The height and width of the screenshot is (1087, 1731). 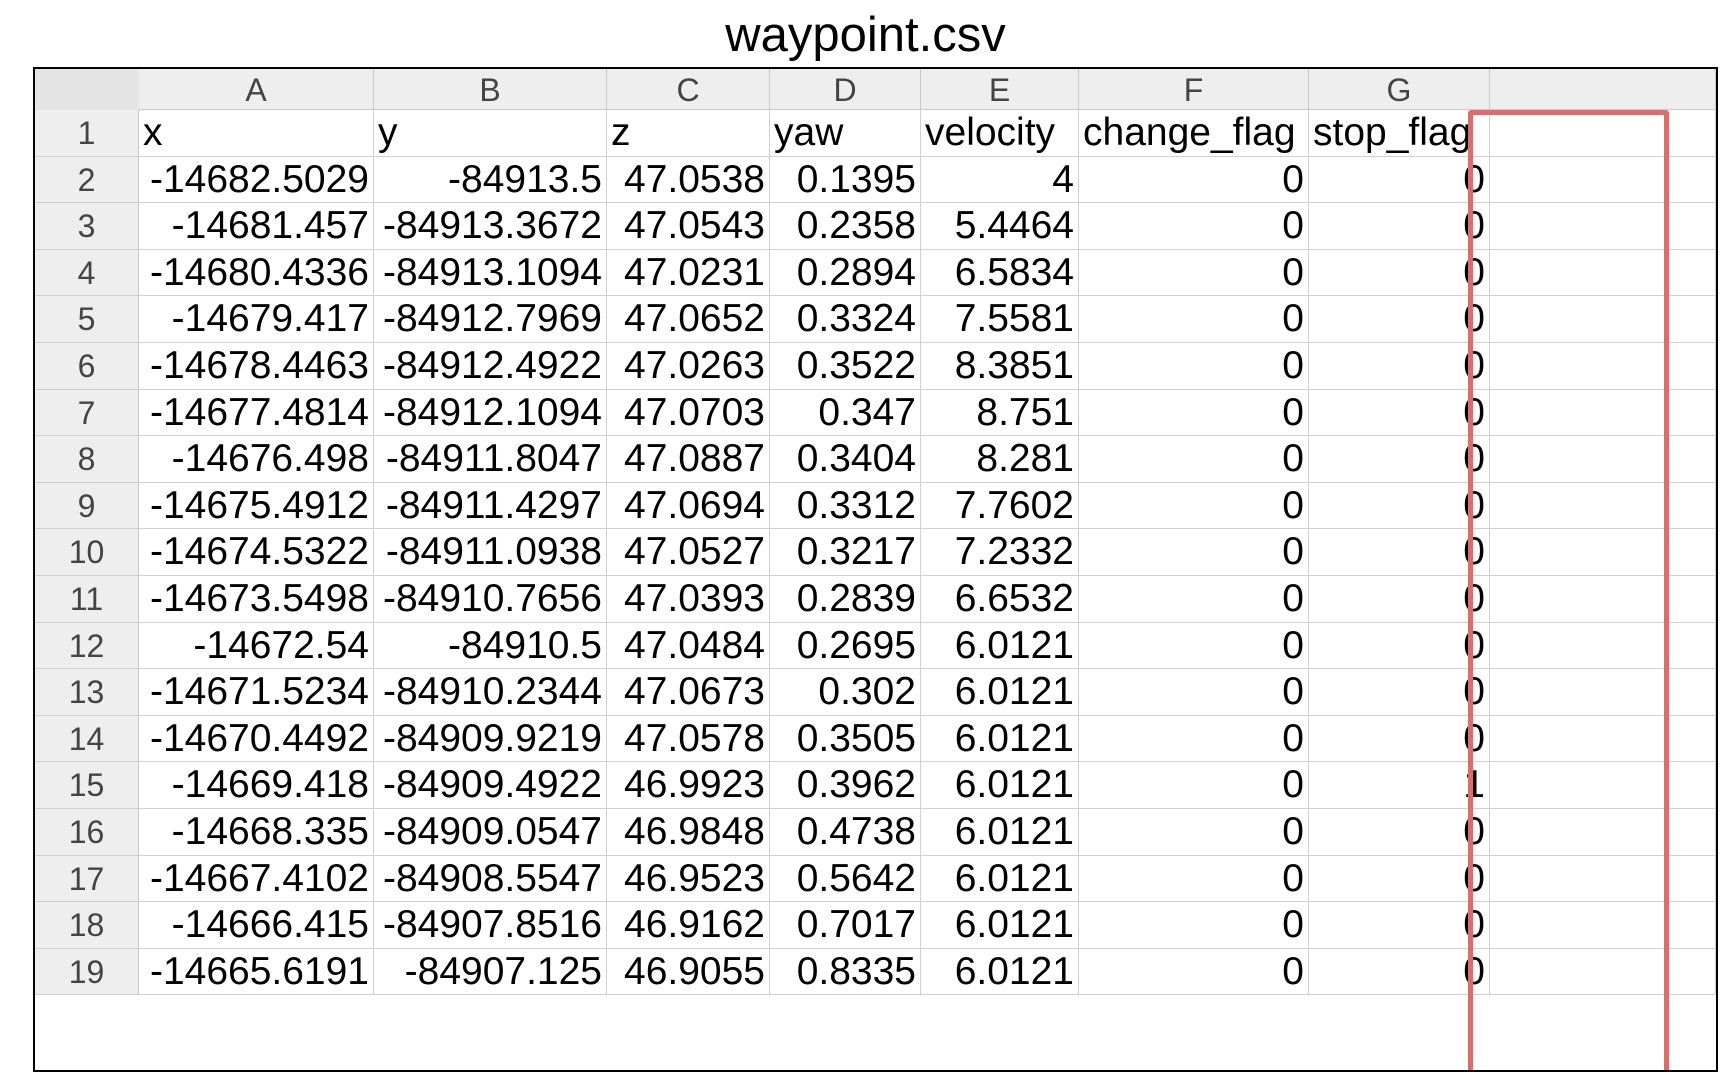 I want to click on cell-e13: 6.0121, so click(x=1000, y=692).